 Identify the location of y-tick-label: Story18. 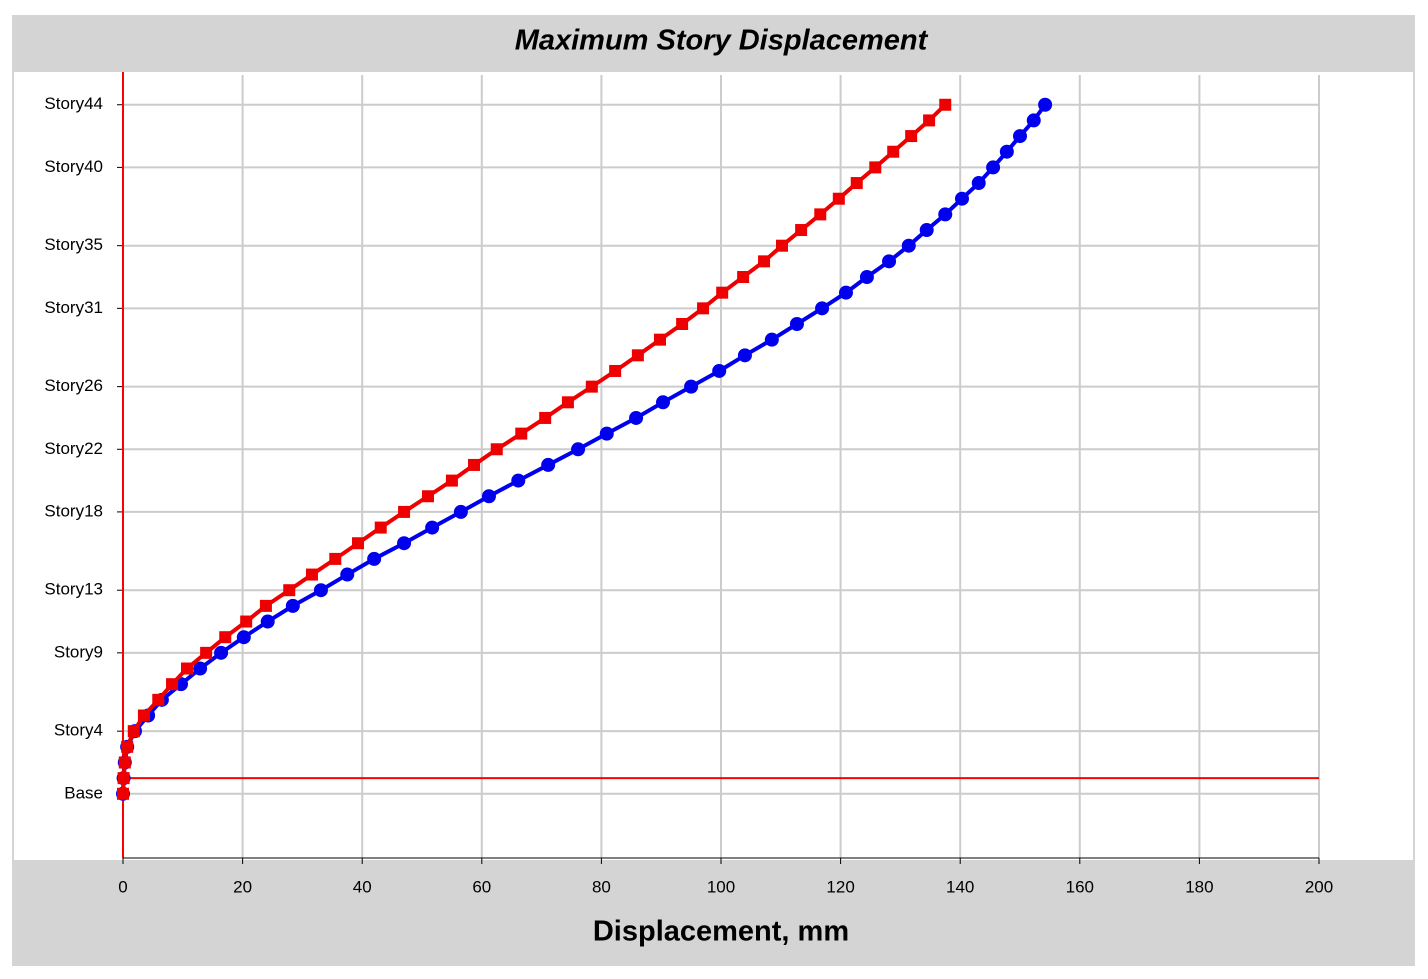
(73, 510).